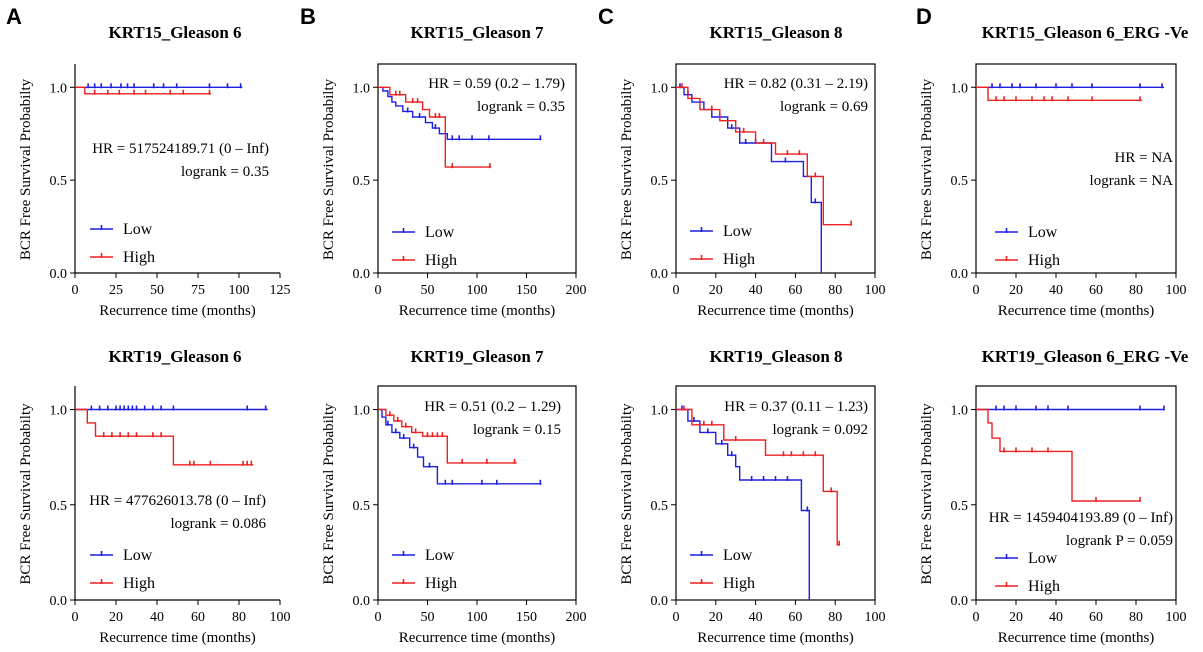  What do you see at coordinates (1085, 356) in the screenshot?
I see `chart-title: KRT19_Gleason 6_ERG -Ve` at bounding box center [1085, 356].